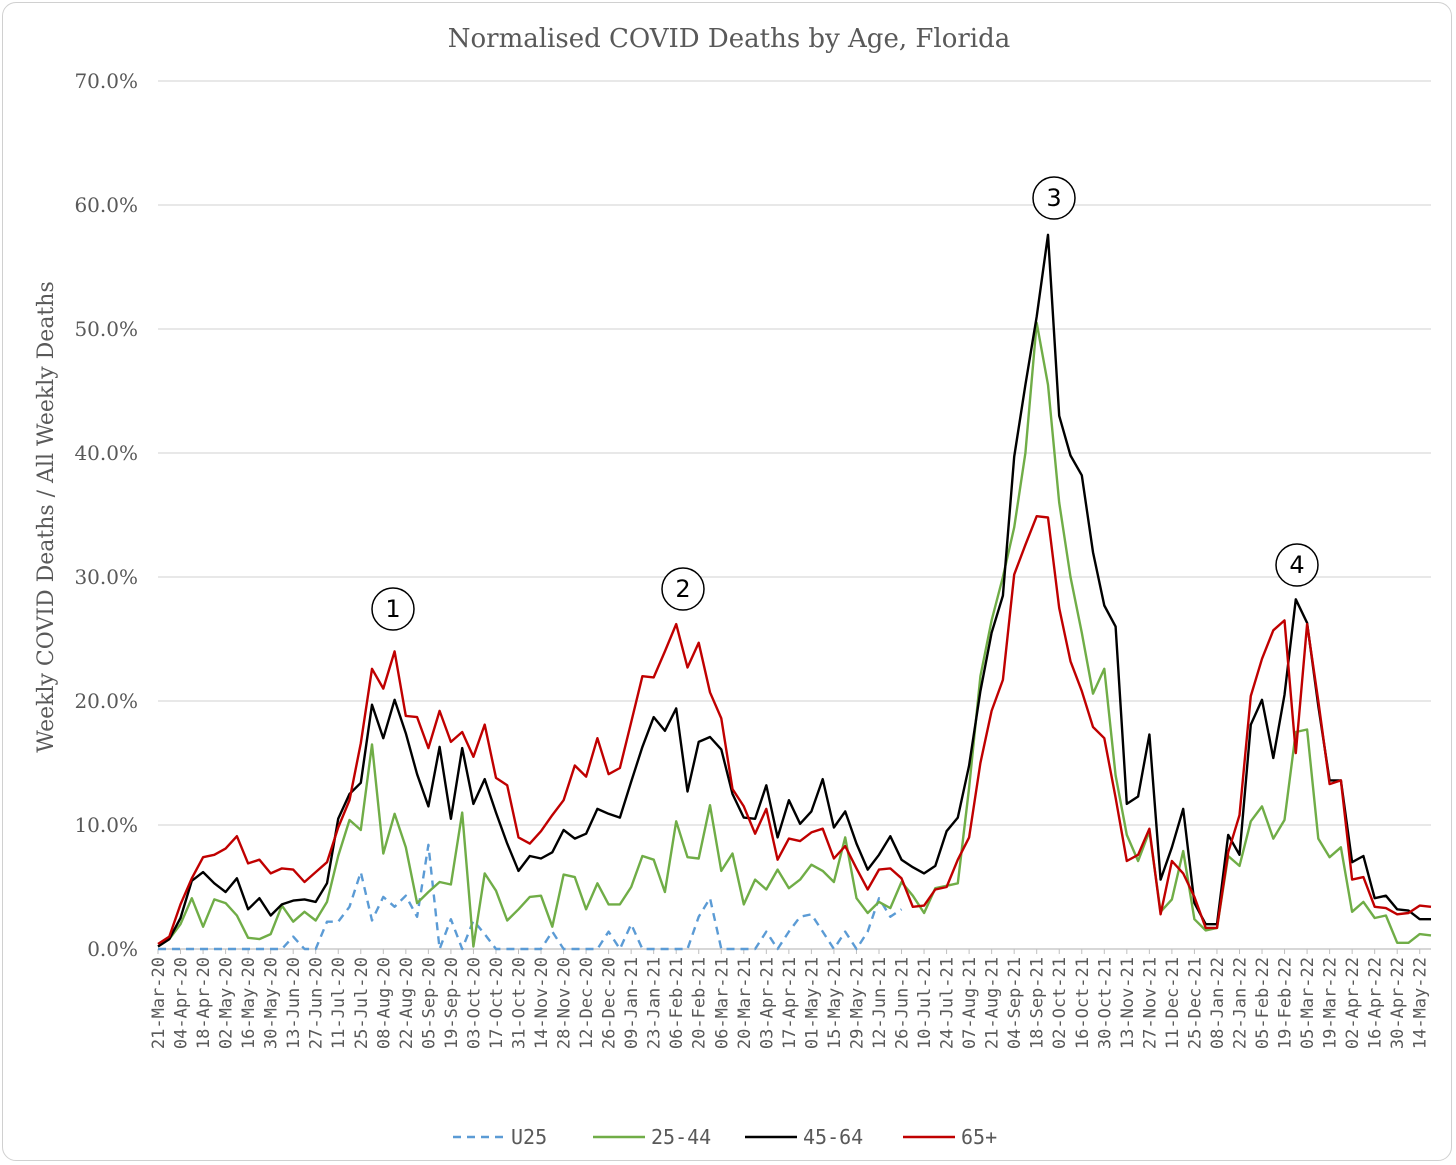 This screenshot has height=1165, width=1456. I want to click on x-tick-label: 27-Nov-21, so click(1150, 1003).